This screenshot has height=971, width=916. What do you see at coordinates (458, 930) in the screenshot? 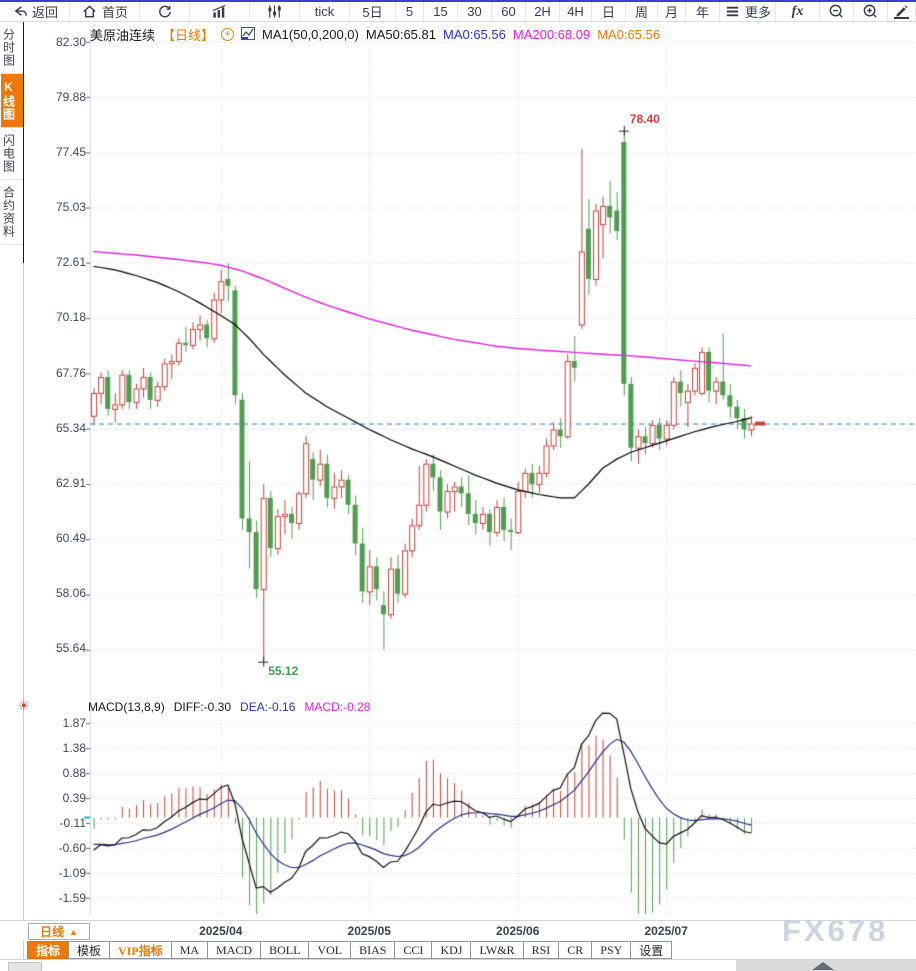
I see `x-axis-row: 日线 ▲` at bounding box center [458, 930].